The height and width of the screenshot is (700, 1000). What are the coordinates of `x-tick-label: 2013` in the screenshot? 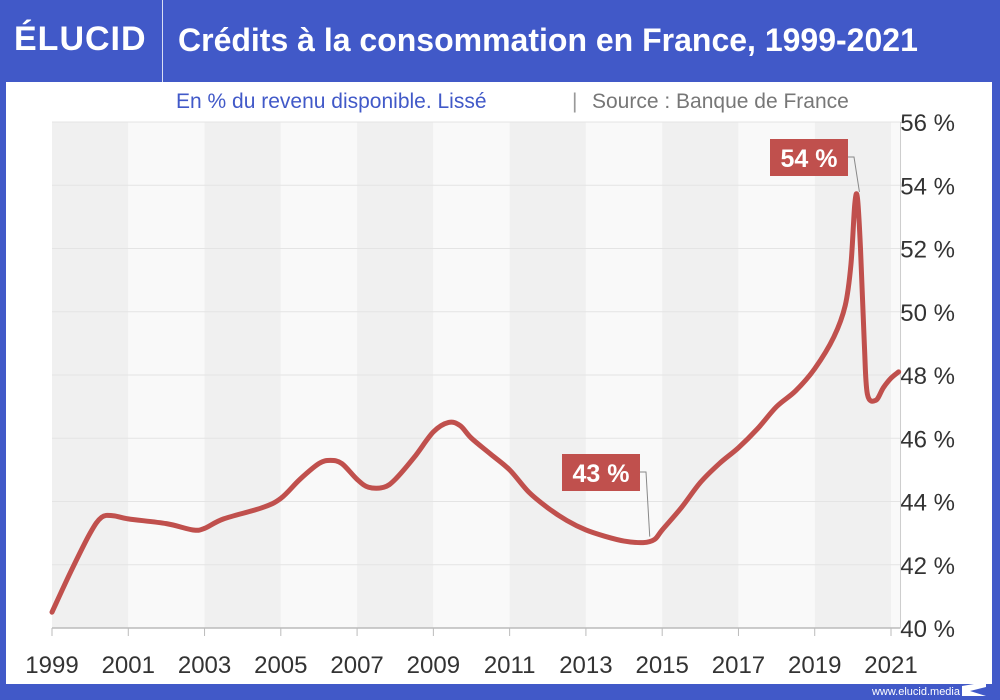 It's located at (585, 665).